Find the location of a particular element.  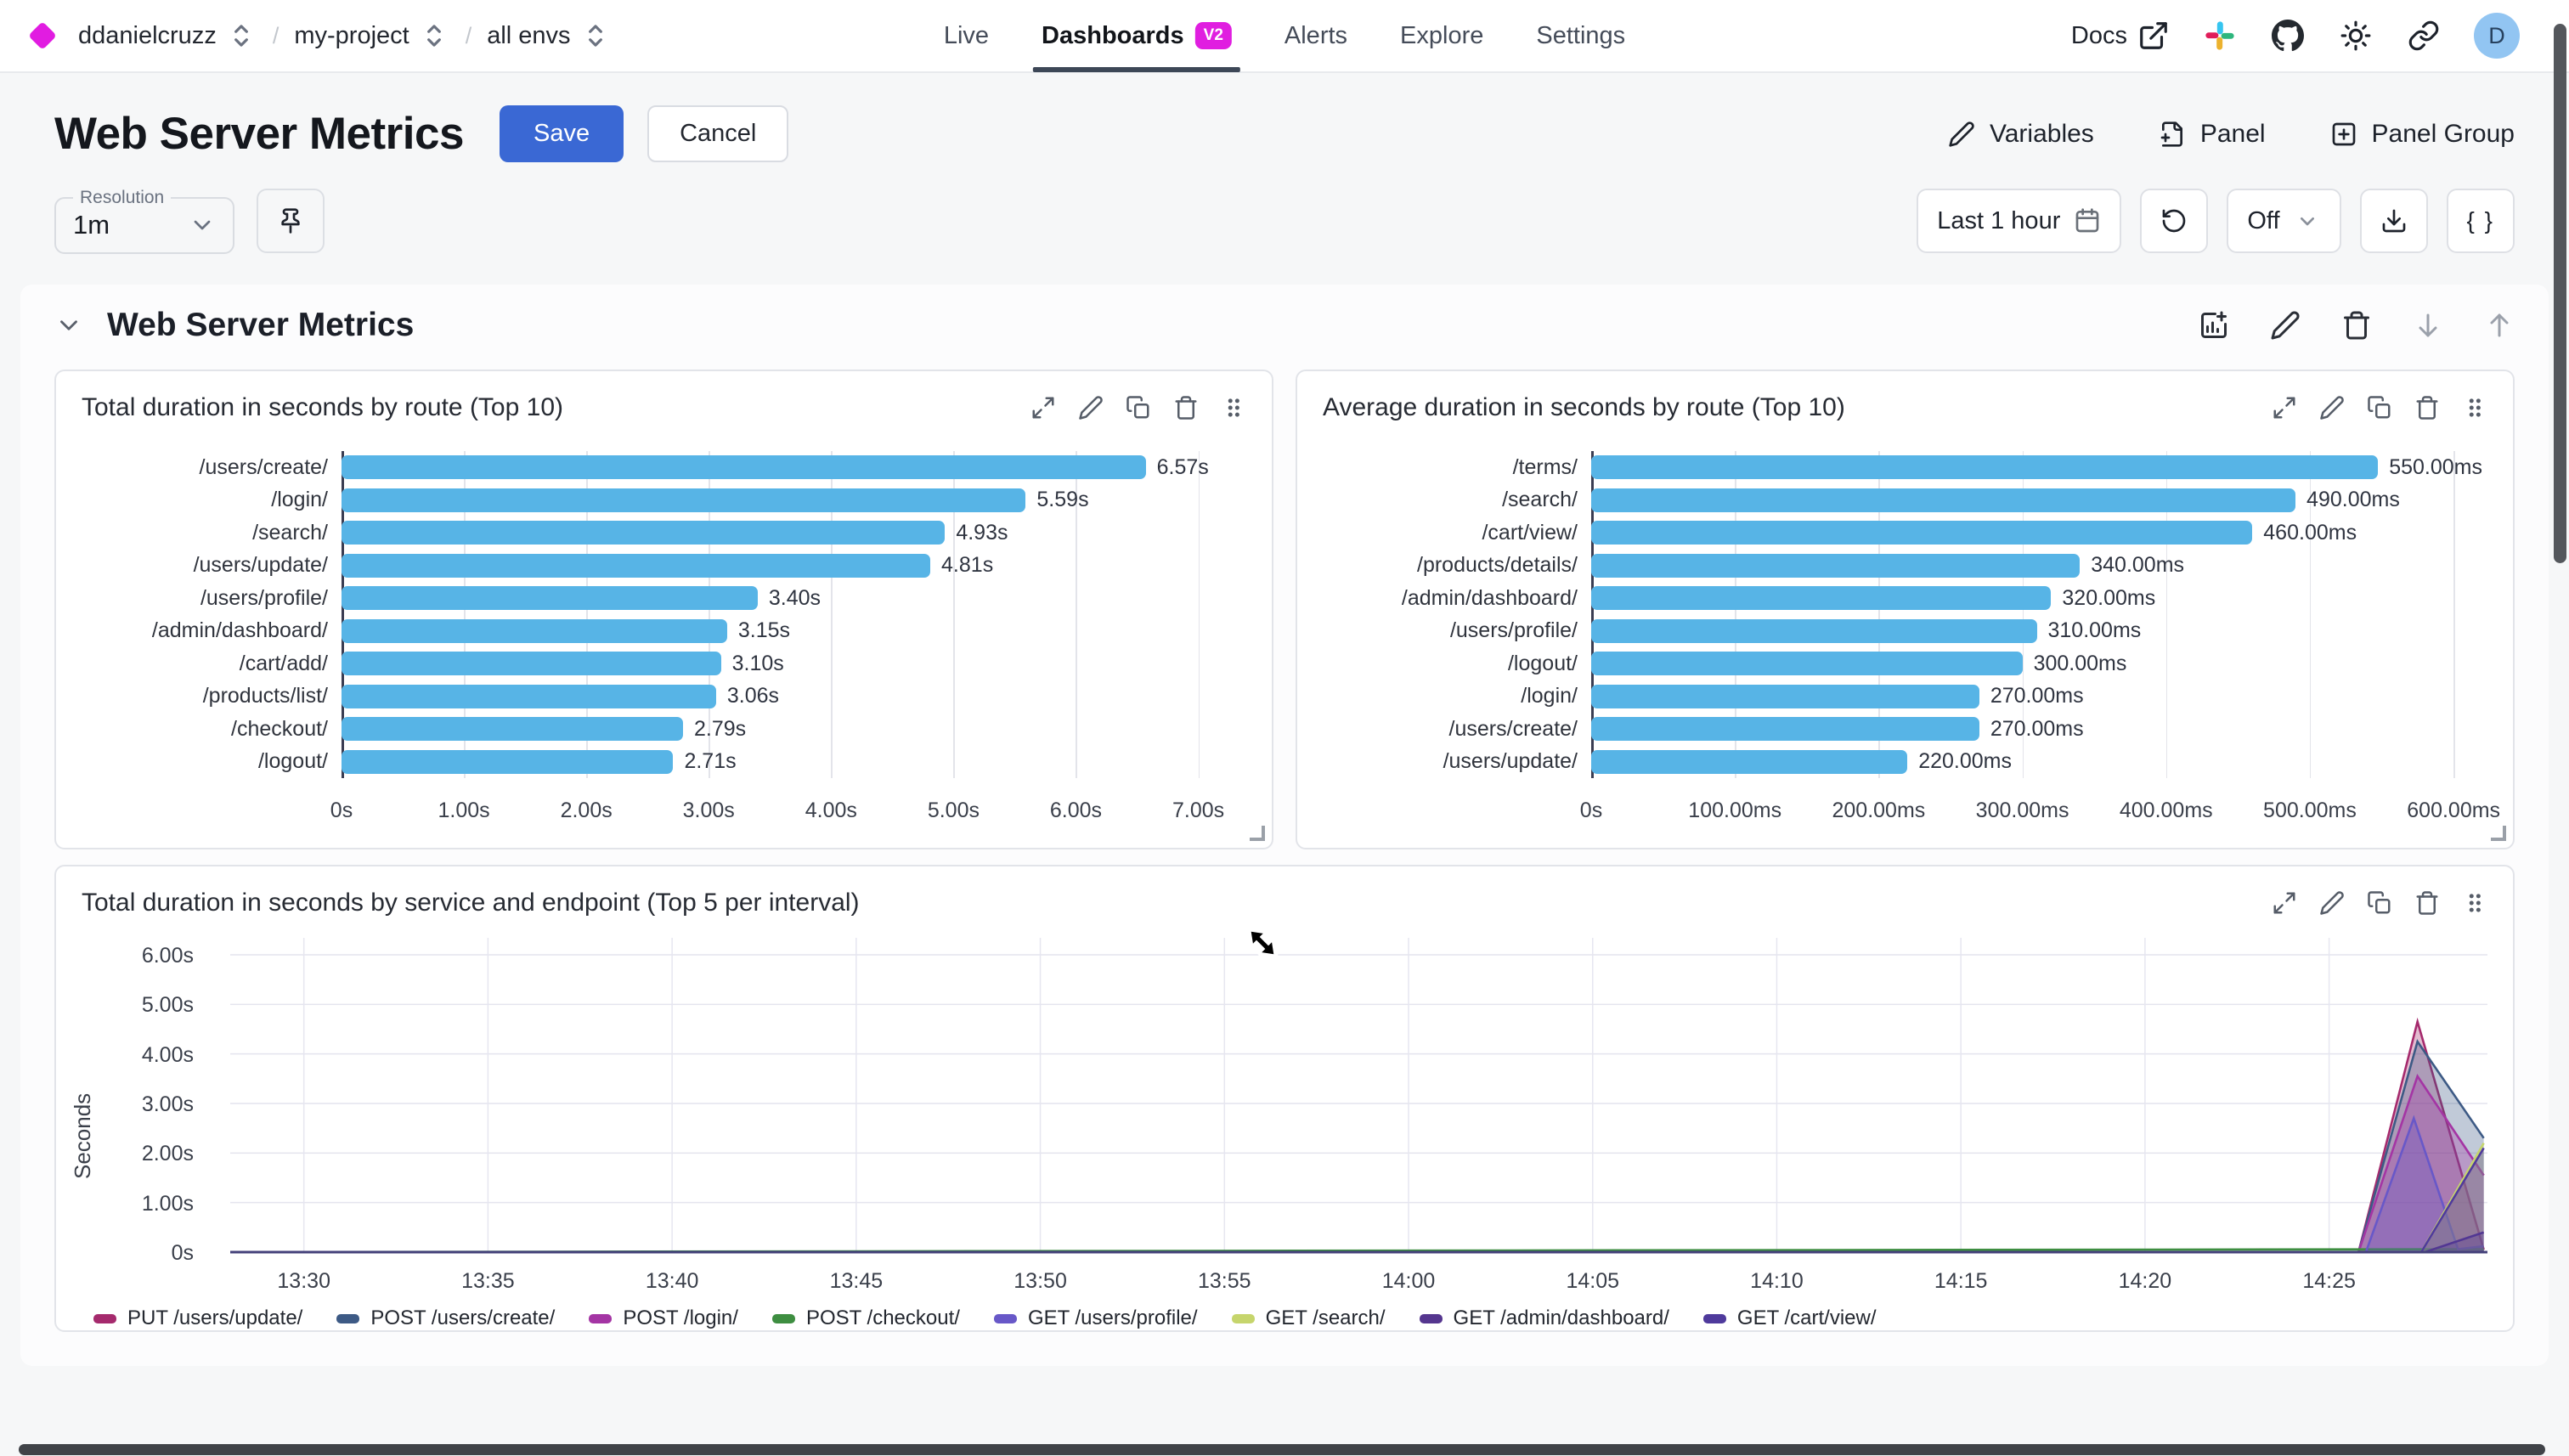

legend-item: POST /users/create/ is located at coordinates (446, 1318).